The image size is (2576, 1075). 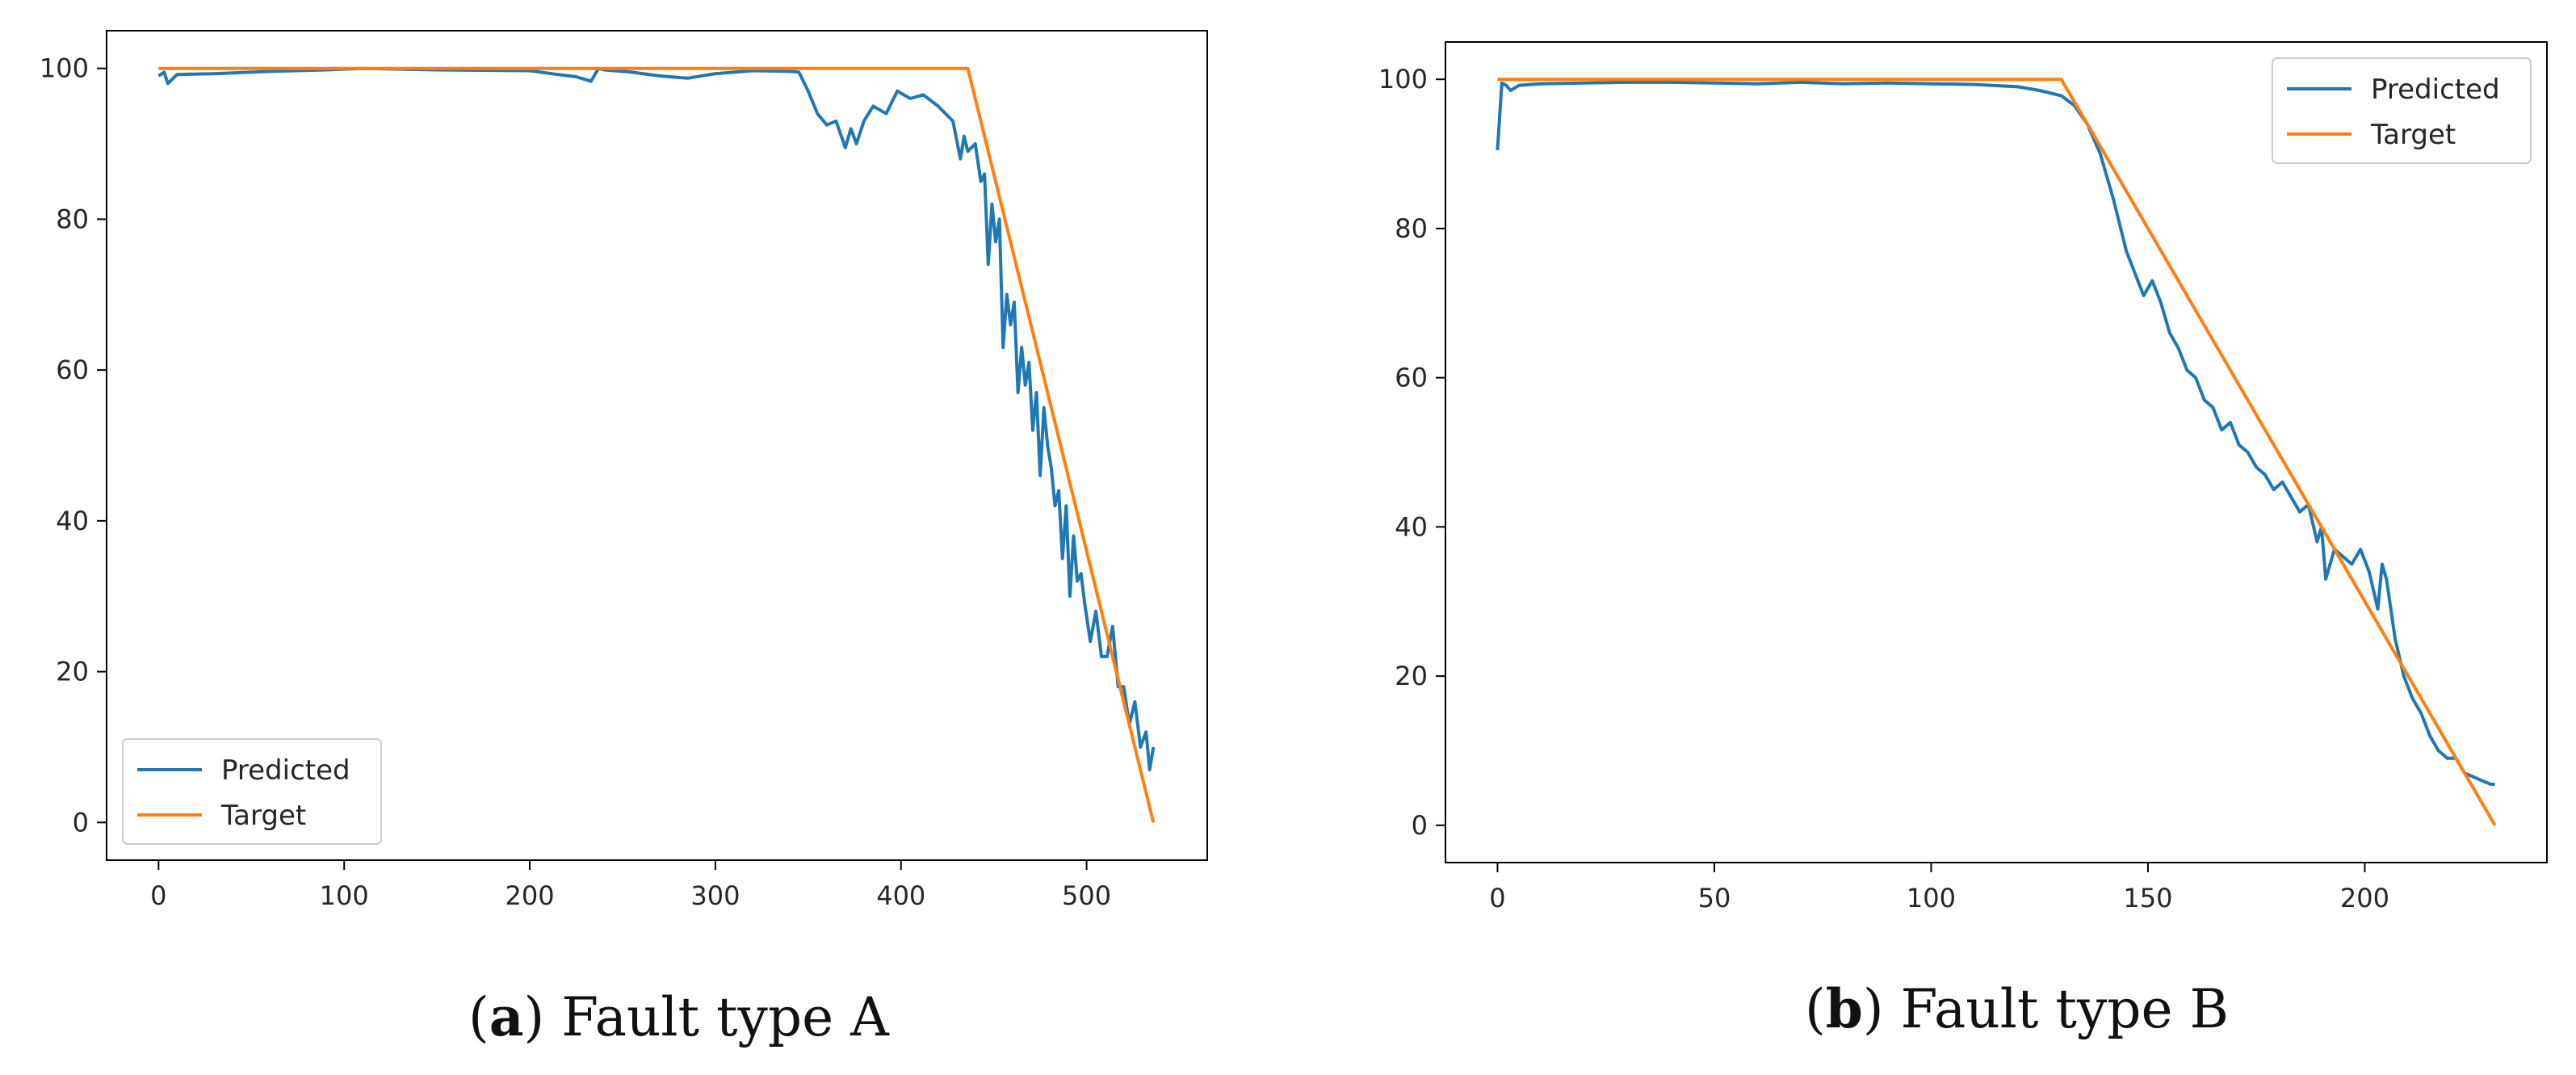 I want to click on caption-text-b: Fault type B, so click(x=2065, y=1009).